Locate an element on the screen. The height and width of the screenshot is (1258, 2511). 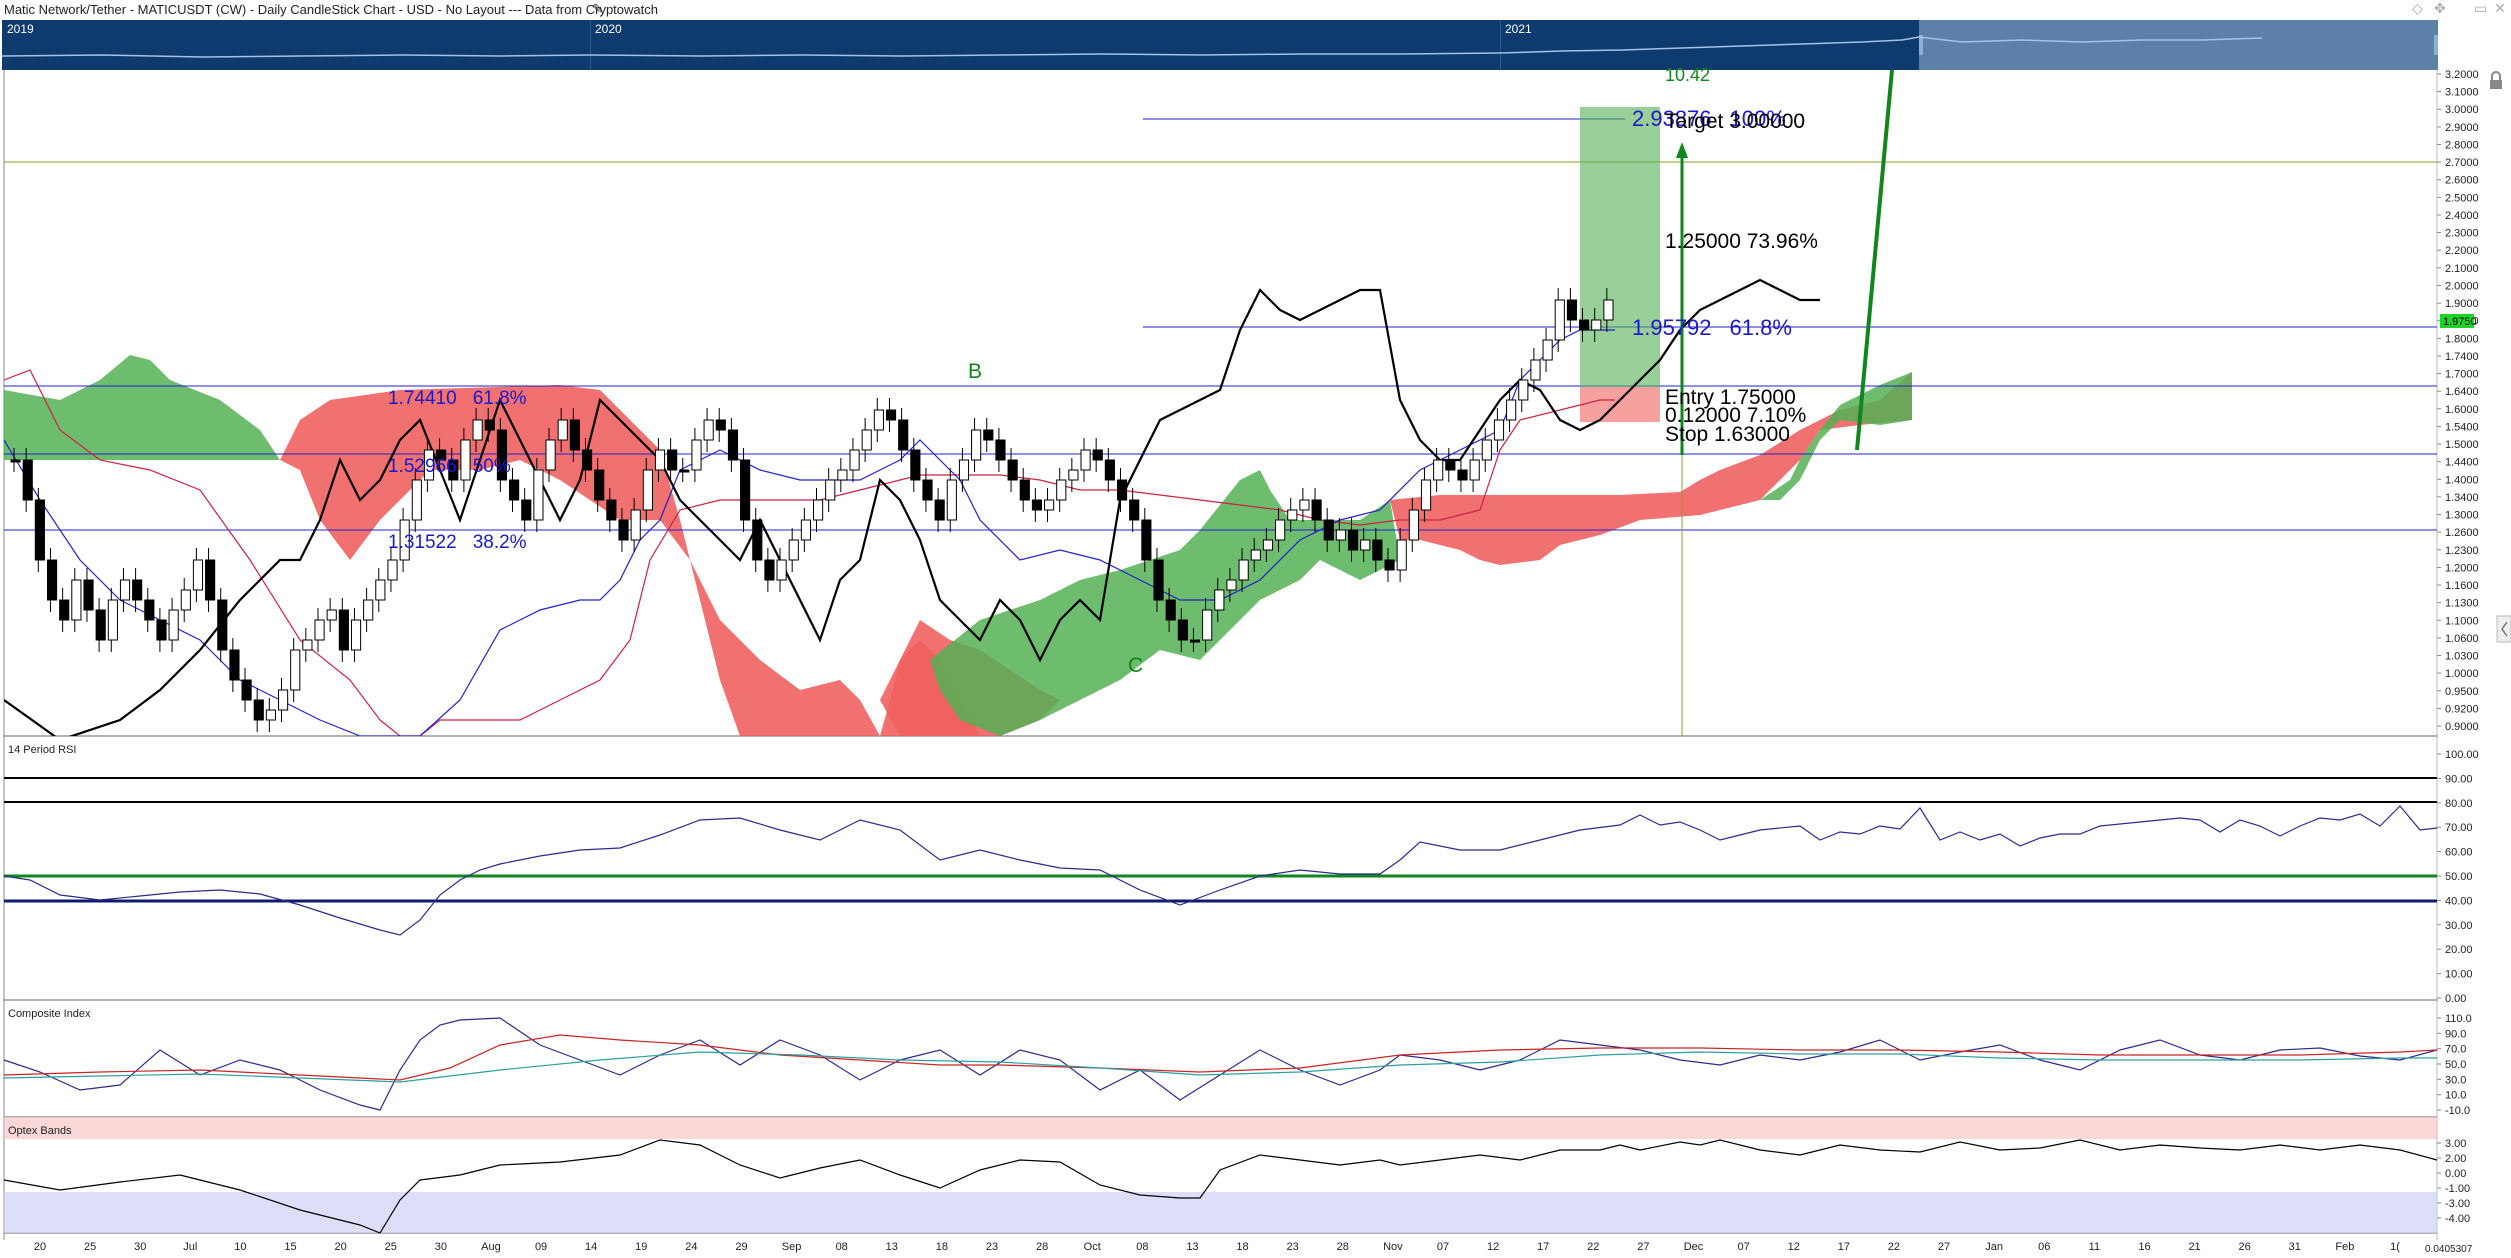
axis-tick-label: 2.3000 is located at coordinates (2462, 234).